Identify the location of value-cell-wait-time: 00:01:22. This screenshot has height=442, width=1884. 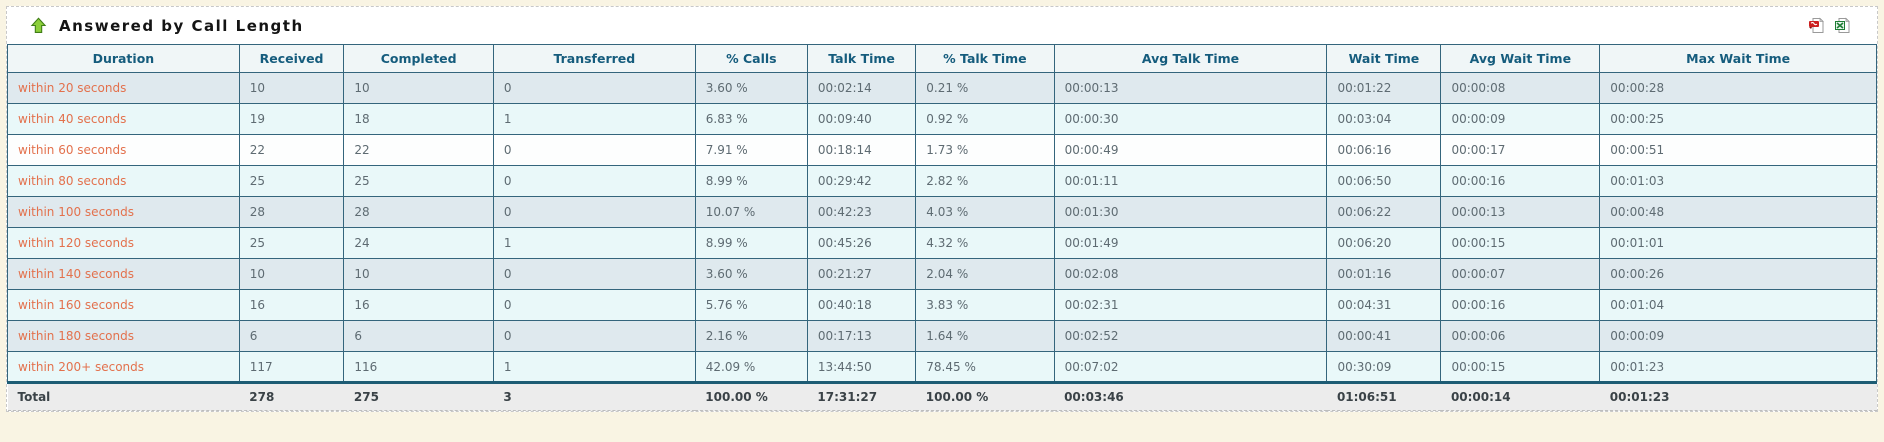
(1384, 88).